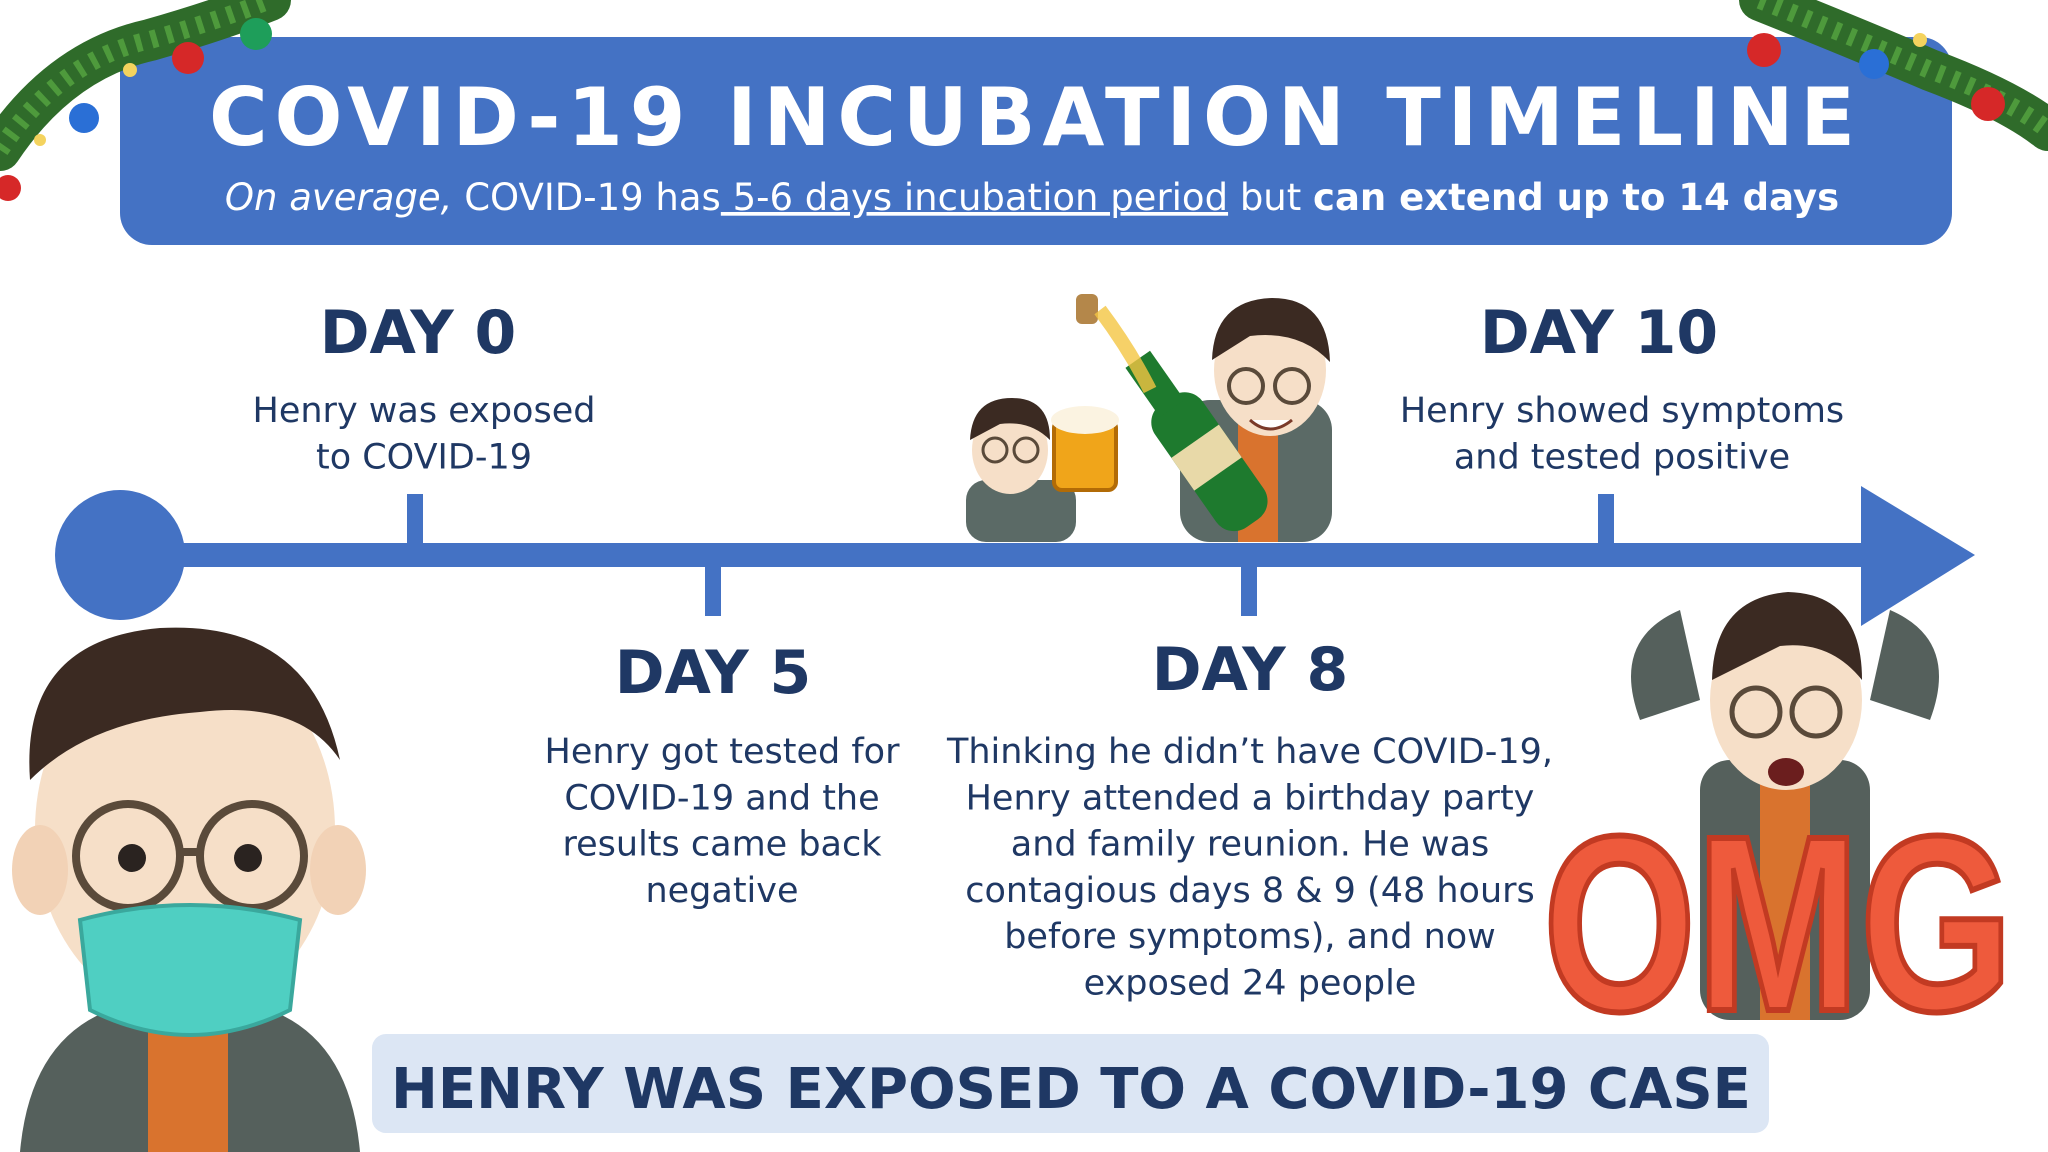 Image resolution: width=2048 pixels, height=1152 pixels. I want to click on timeline-start, so click(120, 555).